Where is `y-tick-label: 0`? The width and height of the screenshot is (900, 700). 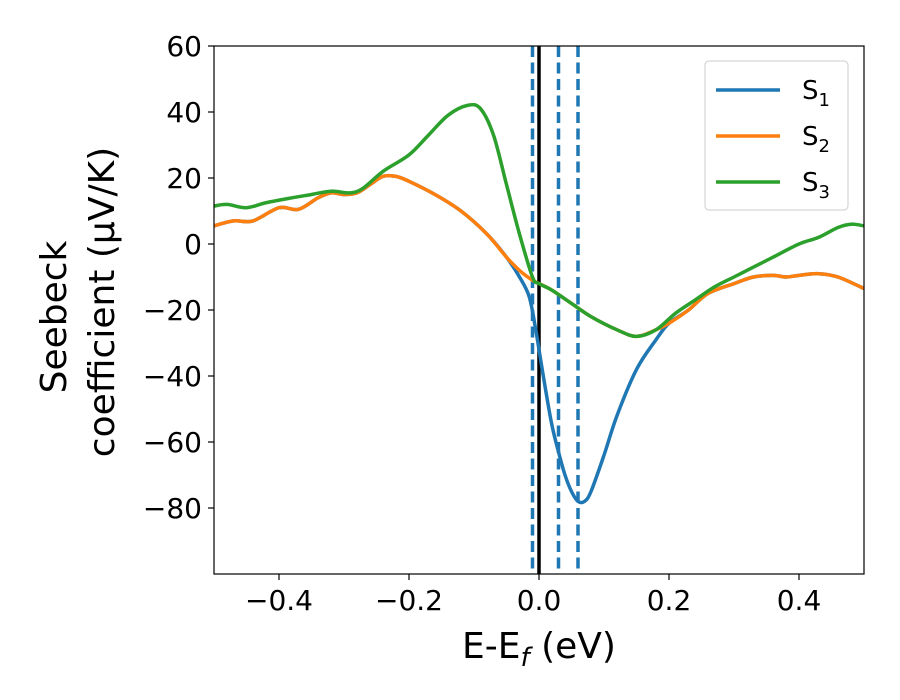
y-tick-label: 0 is located at coordinates (193, 244).